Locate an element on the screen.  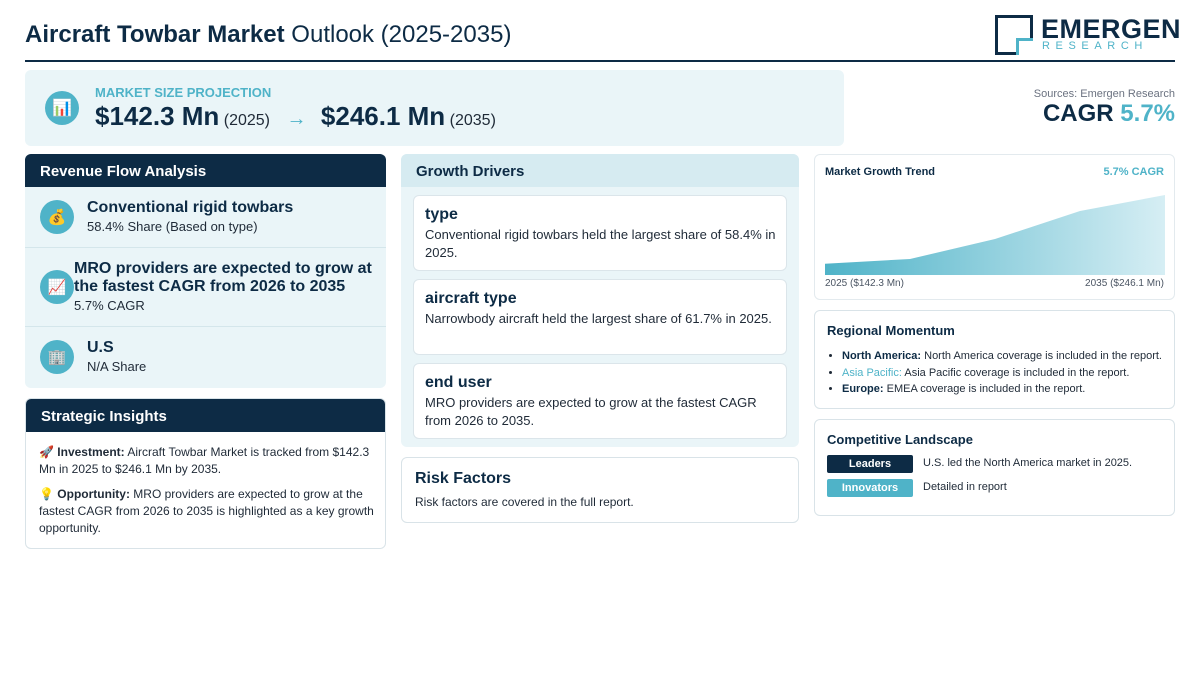
logo-sub-text: RESEARCH is located at coordinates (1095, 46).